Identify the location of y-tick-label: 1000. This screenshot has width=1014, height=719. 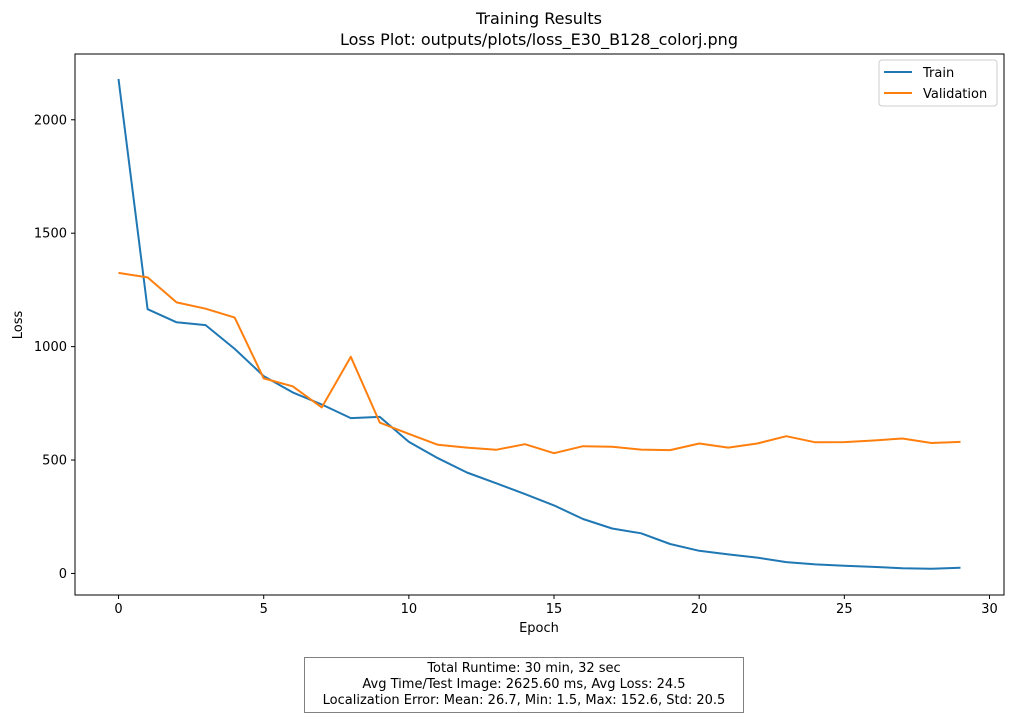
(50, 347).